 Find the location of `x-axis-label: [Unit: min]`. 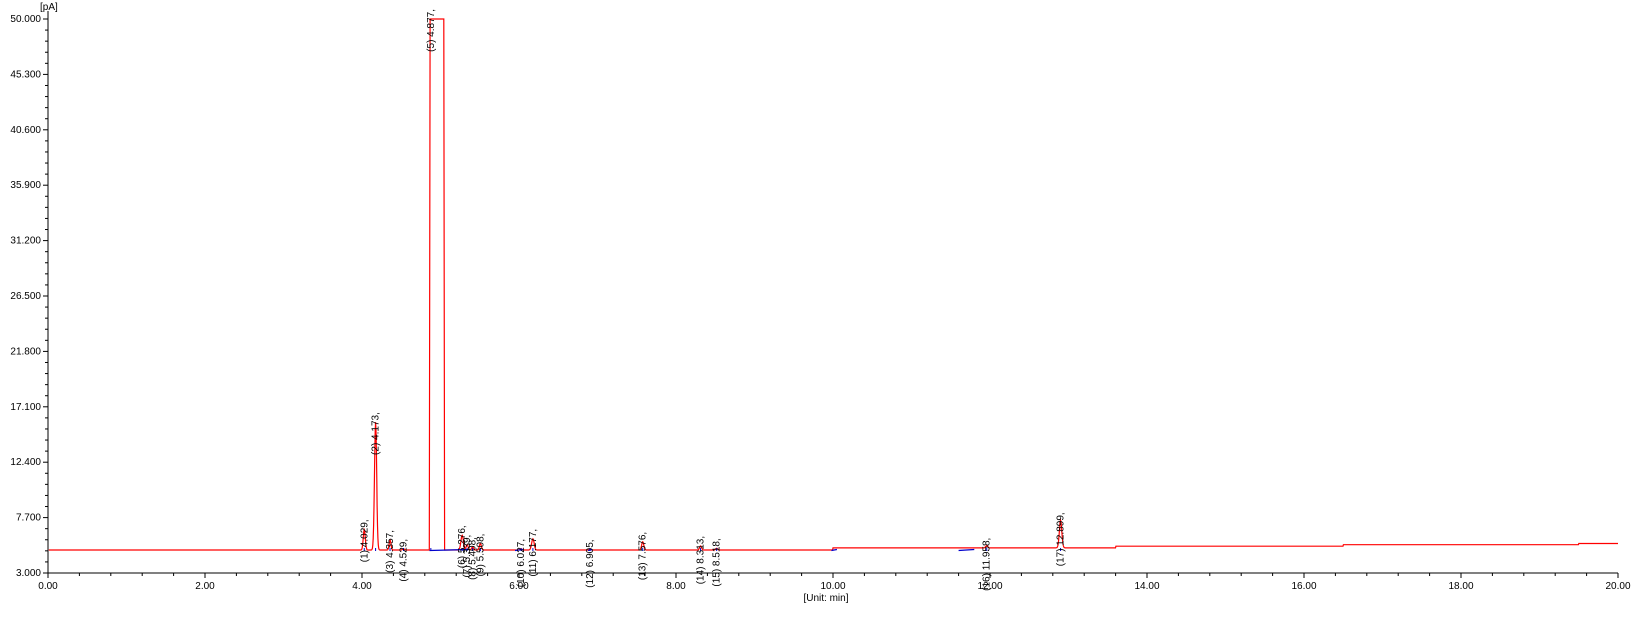

x-axis-label: [Unit: min] is located at coordinates (825, 598).